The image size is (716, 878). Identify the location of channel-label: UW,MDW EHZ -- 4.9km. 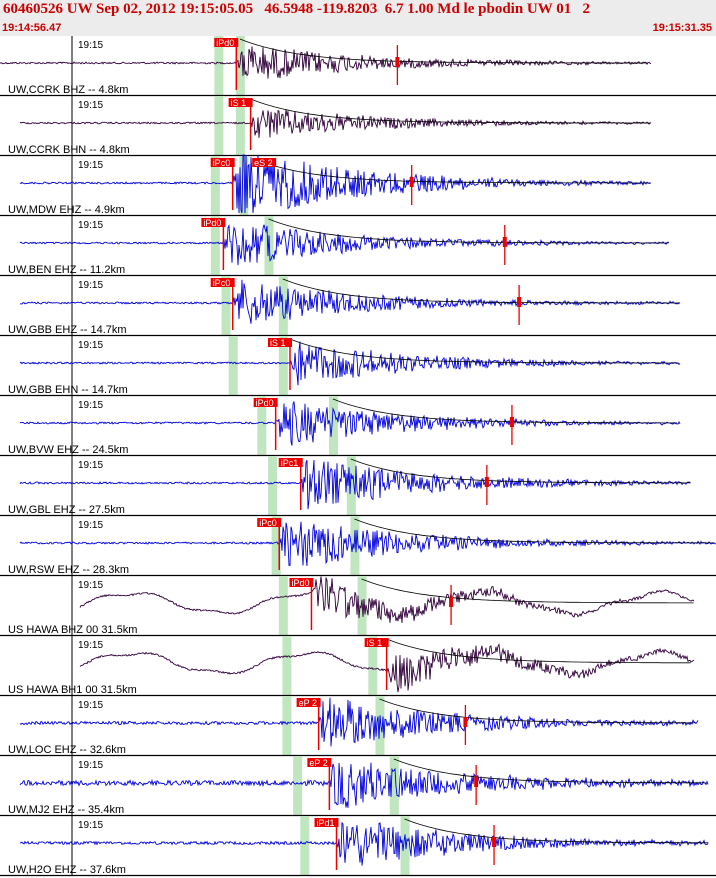
(66, 210).